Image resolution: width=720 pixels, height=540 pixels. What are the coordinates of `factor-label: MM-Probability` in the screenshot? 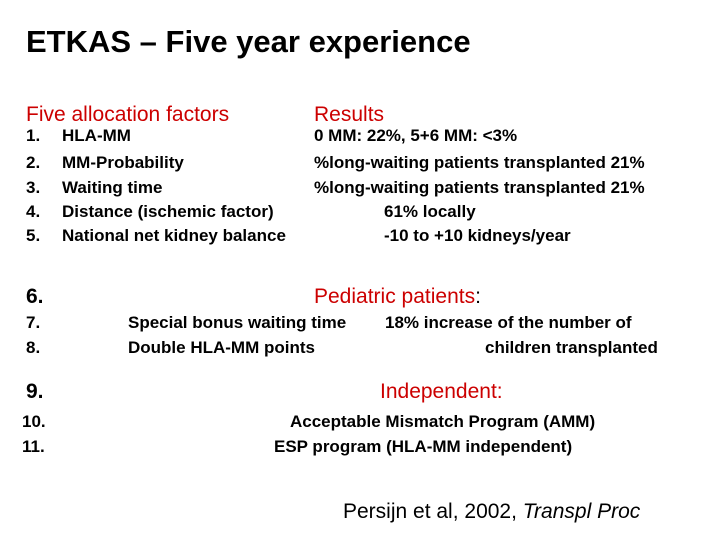 It's located at (123, 162).